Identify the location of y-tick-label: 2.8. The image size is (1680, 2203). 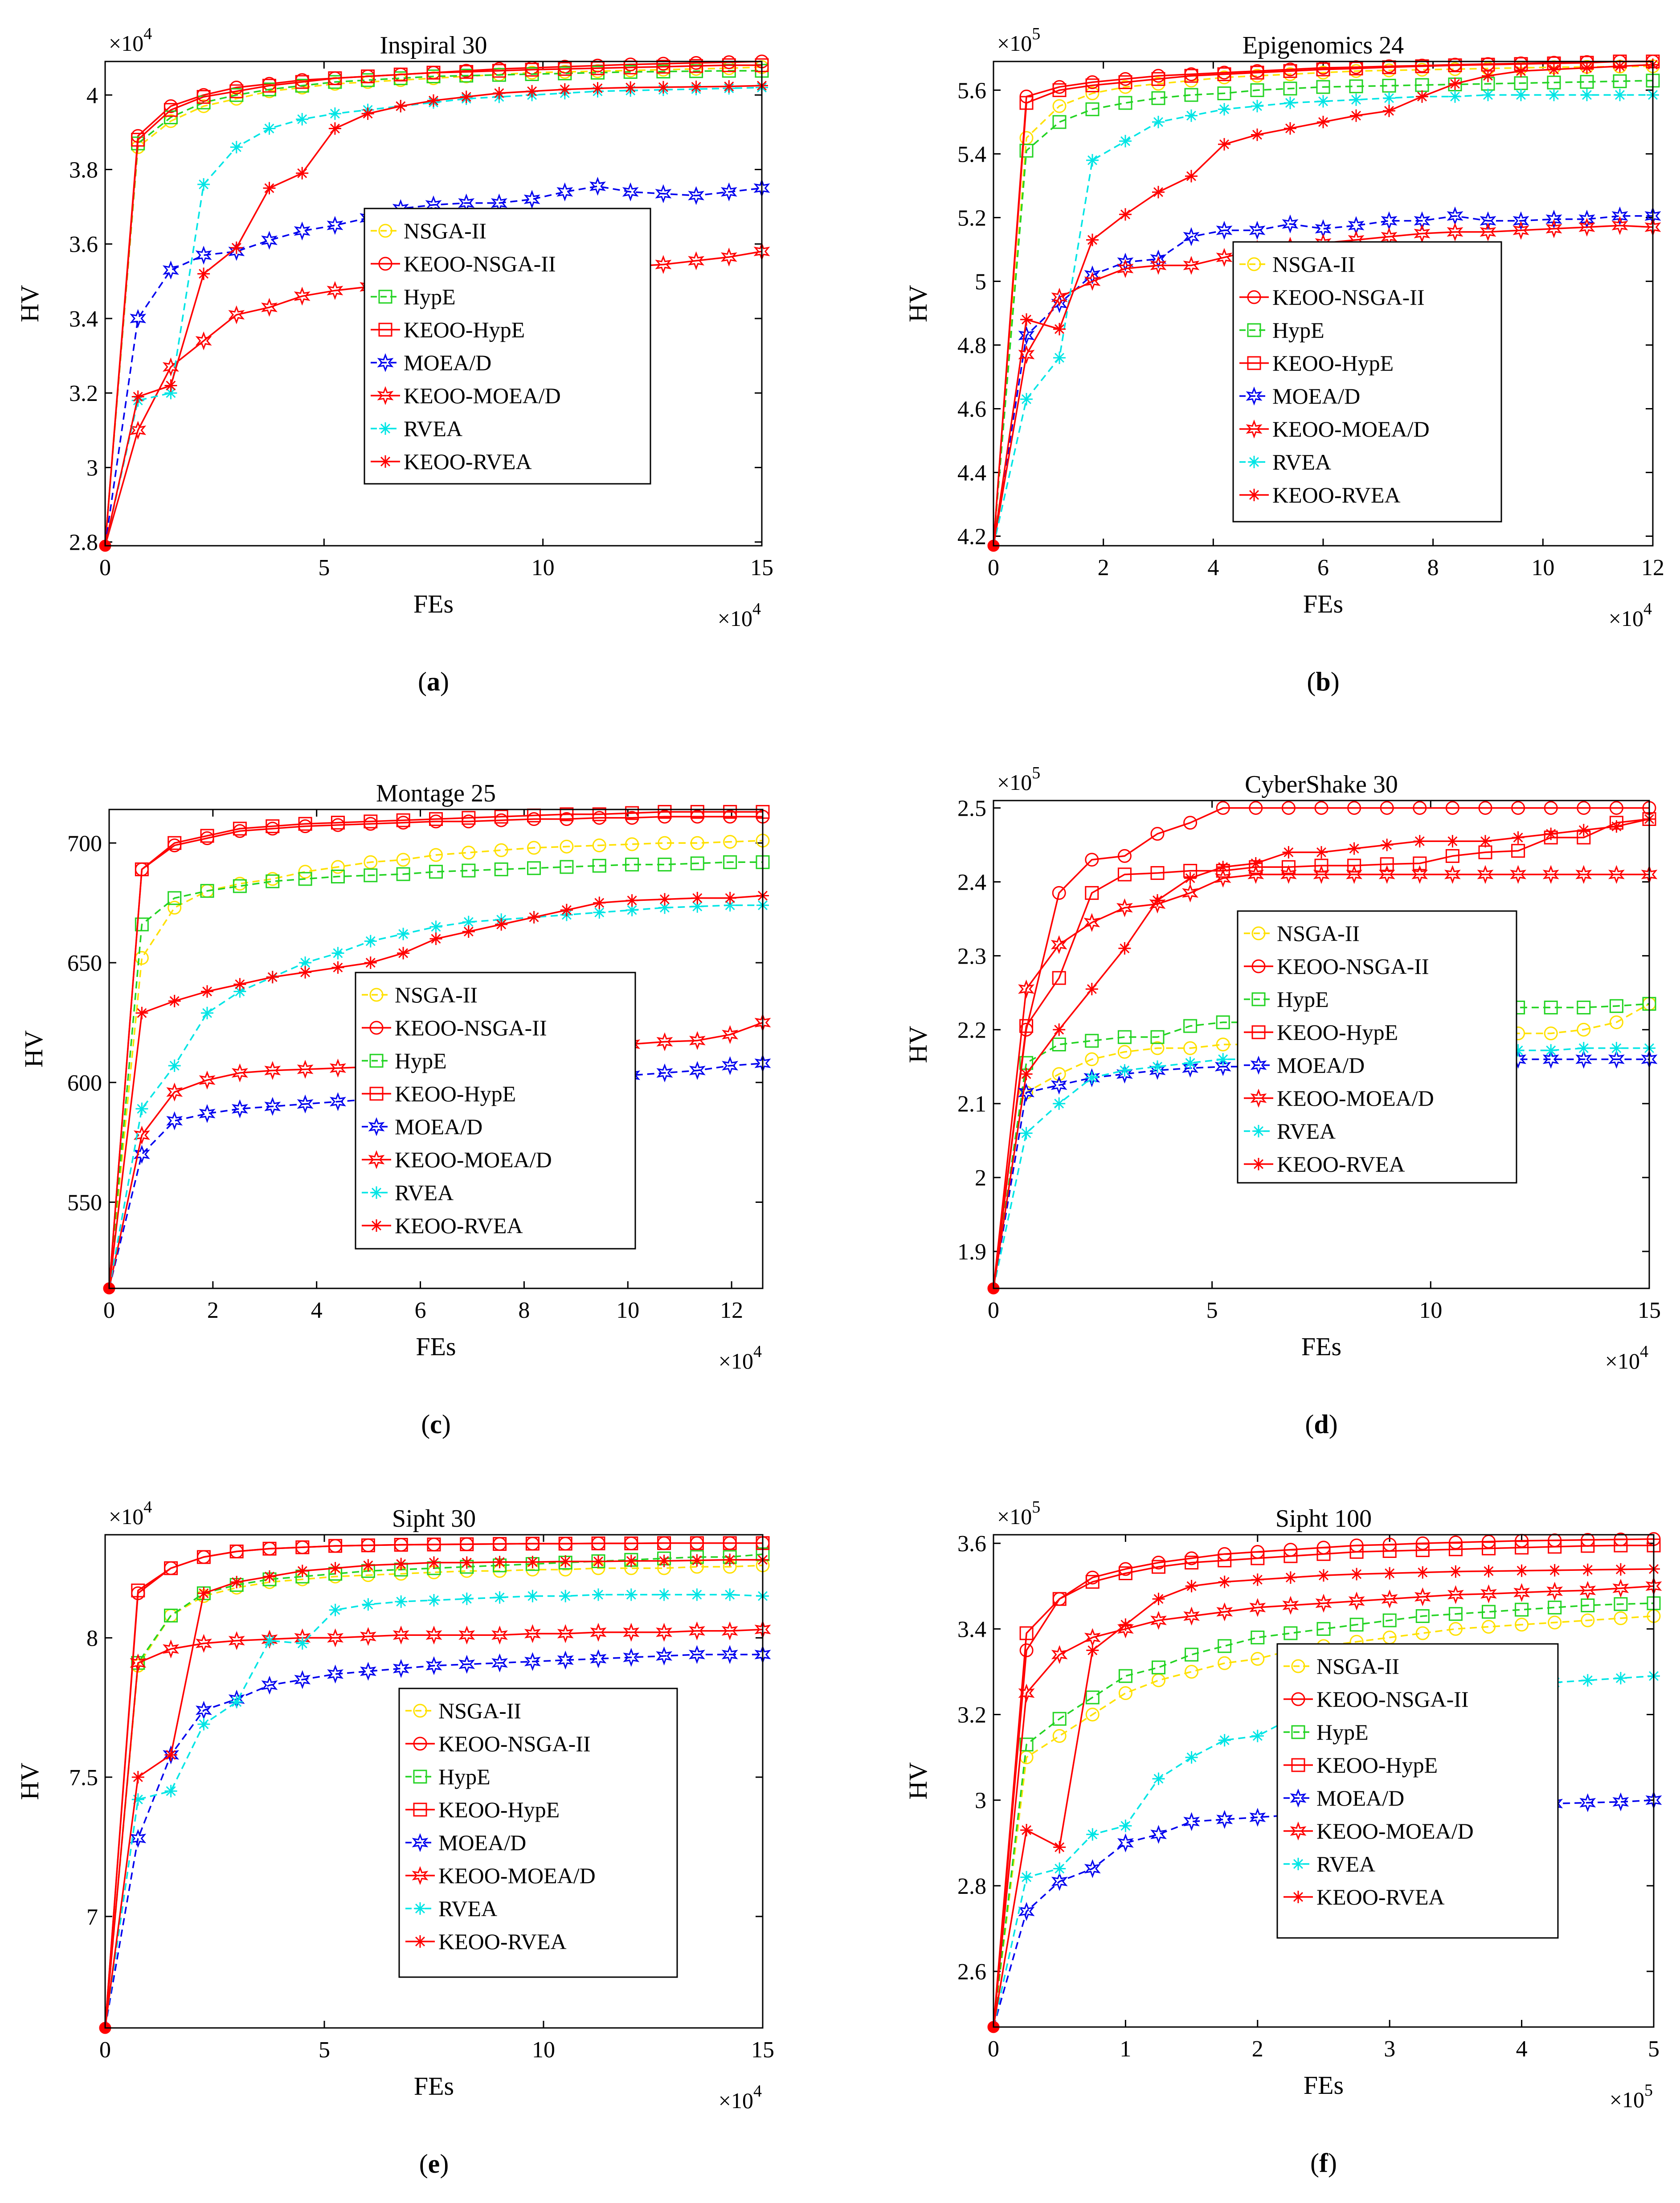
(83, 543).